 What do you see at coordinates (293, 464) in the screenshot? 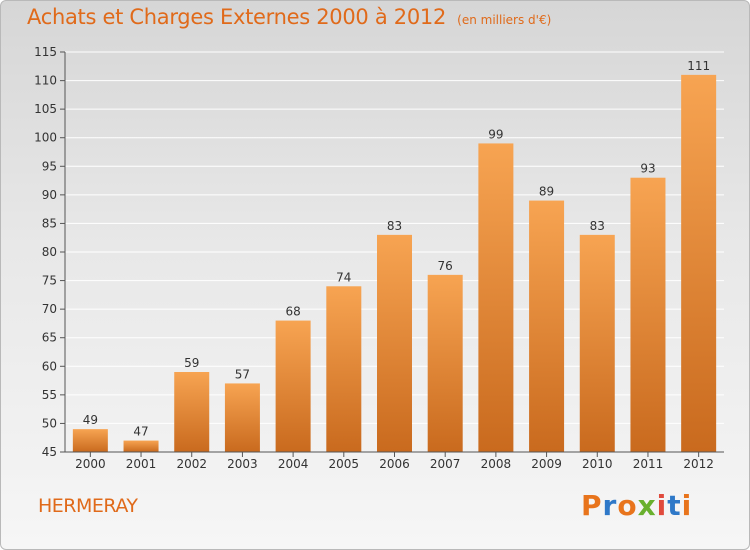
I see `x-tick-label: 2004` at bounding box center [293, 464].